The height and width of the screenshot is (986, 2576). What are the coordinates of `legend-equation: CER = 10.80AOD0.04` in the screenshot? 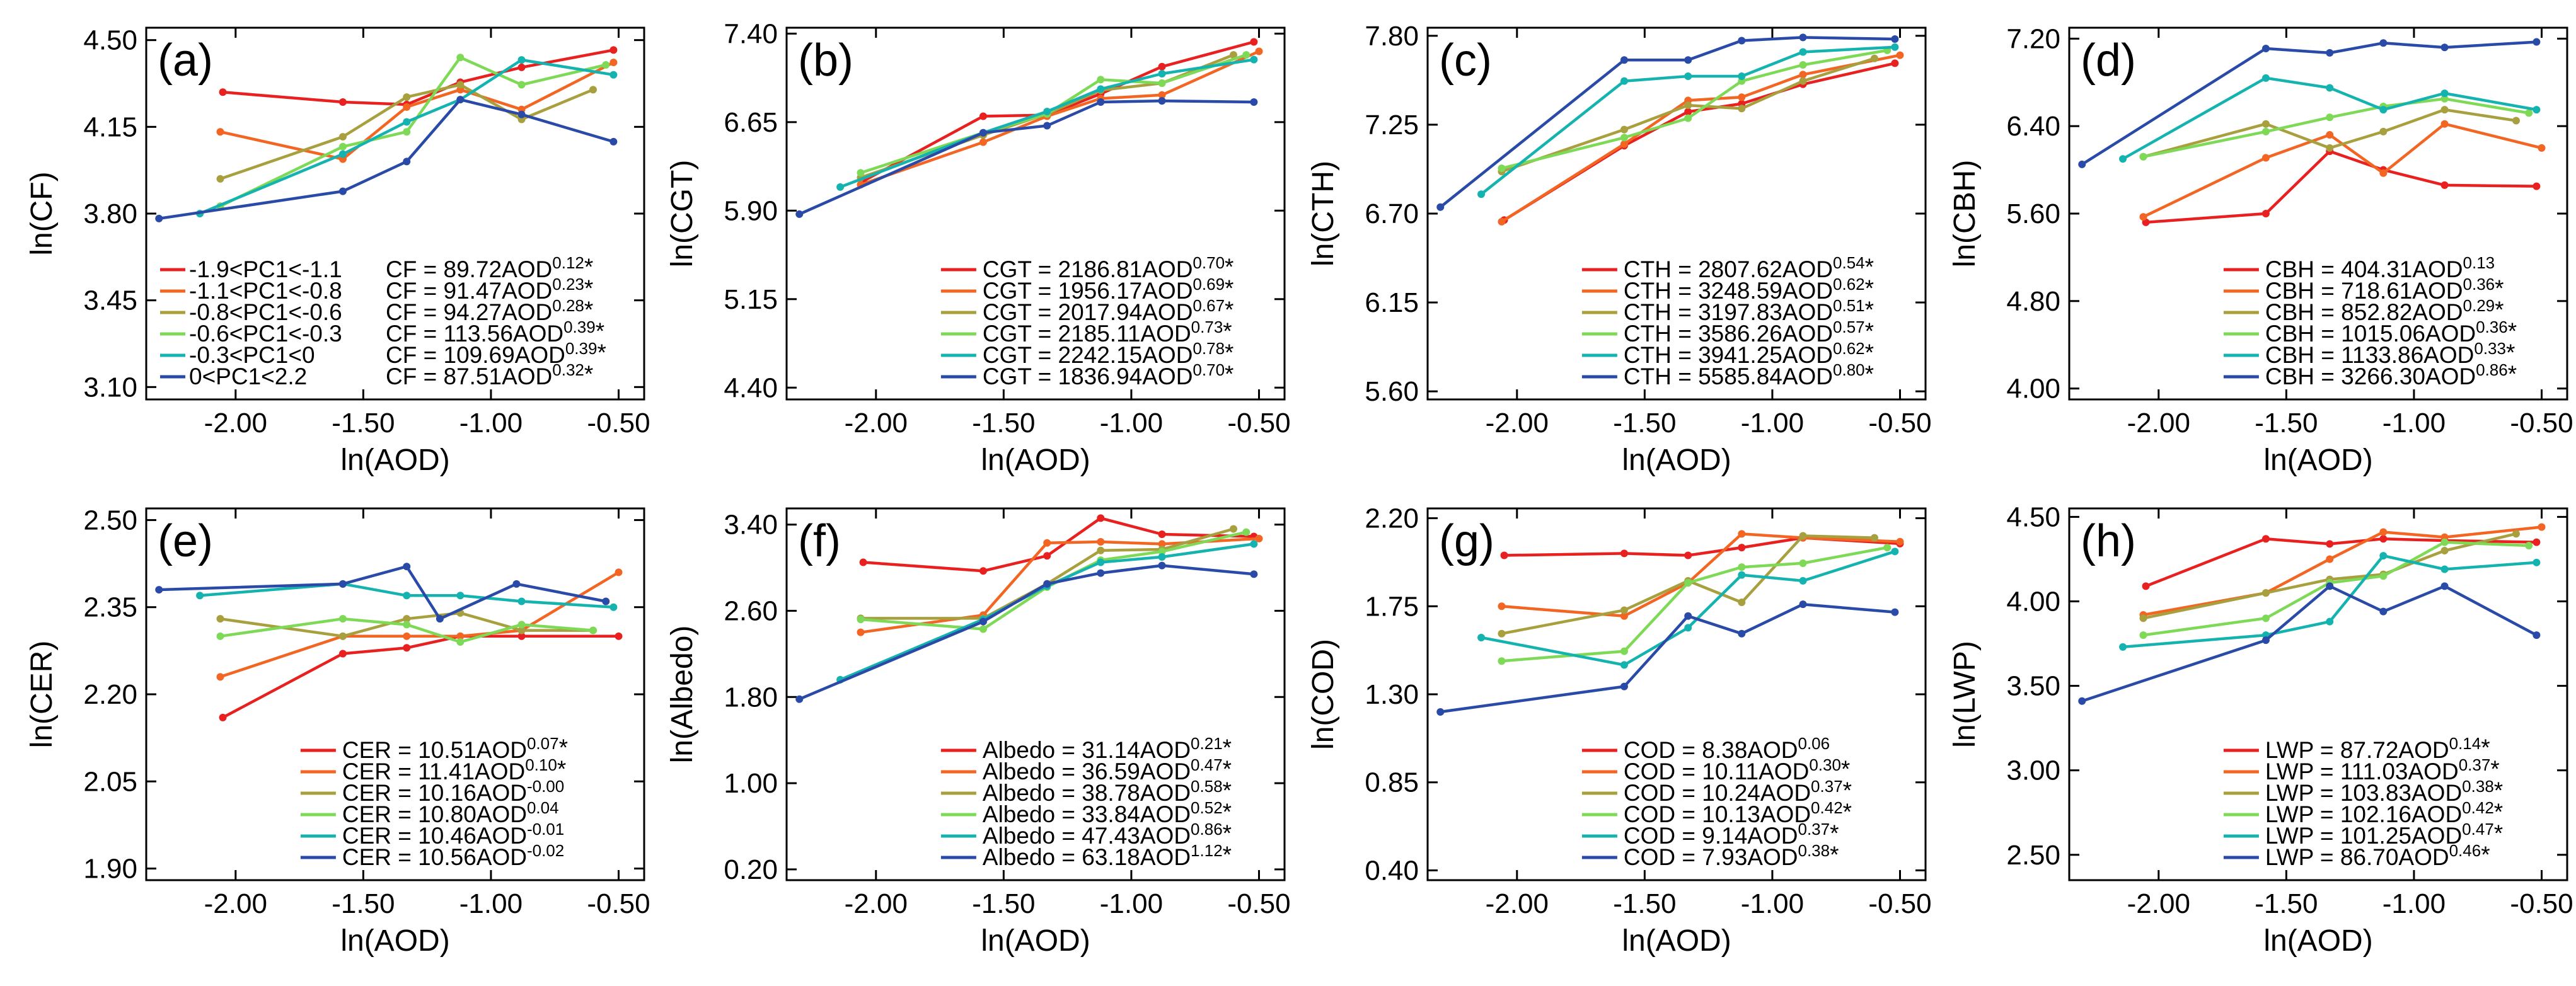 It's located at (450, 812).